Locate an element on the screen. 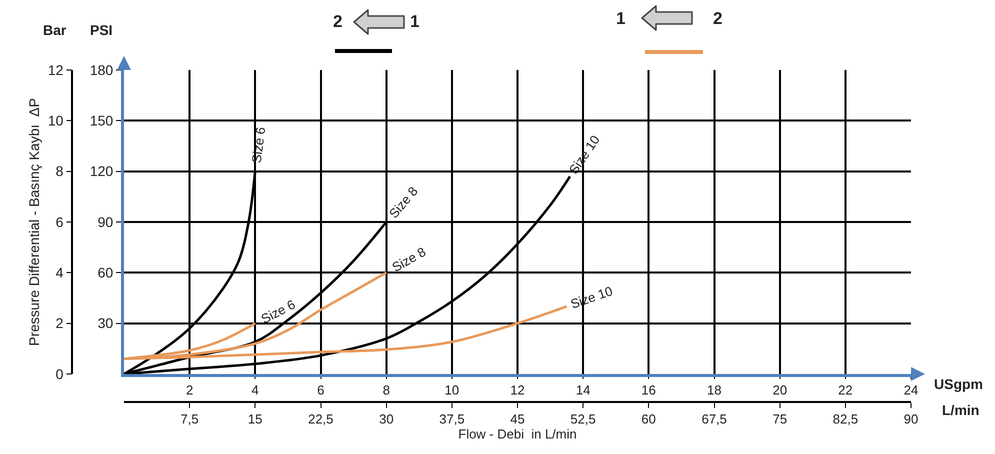  text: USgpm is located at coordinates (958, 384).